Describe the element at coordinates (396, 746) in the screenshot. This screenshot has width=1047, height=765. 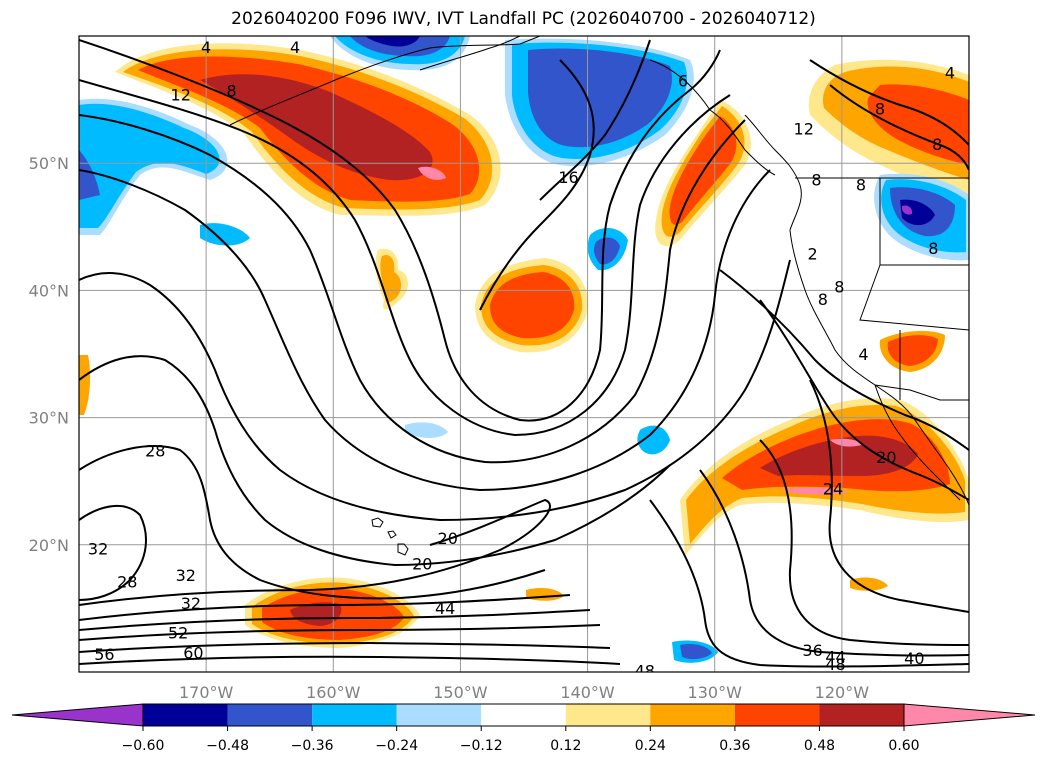
I see `colorbar-tick-label: −0.24` at that location.